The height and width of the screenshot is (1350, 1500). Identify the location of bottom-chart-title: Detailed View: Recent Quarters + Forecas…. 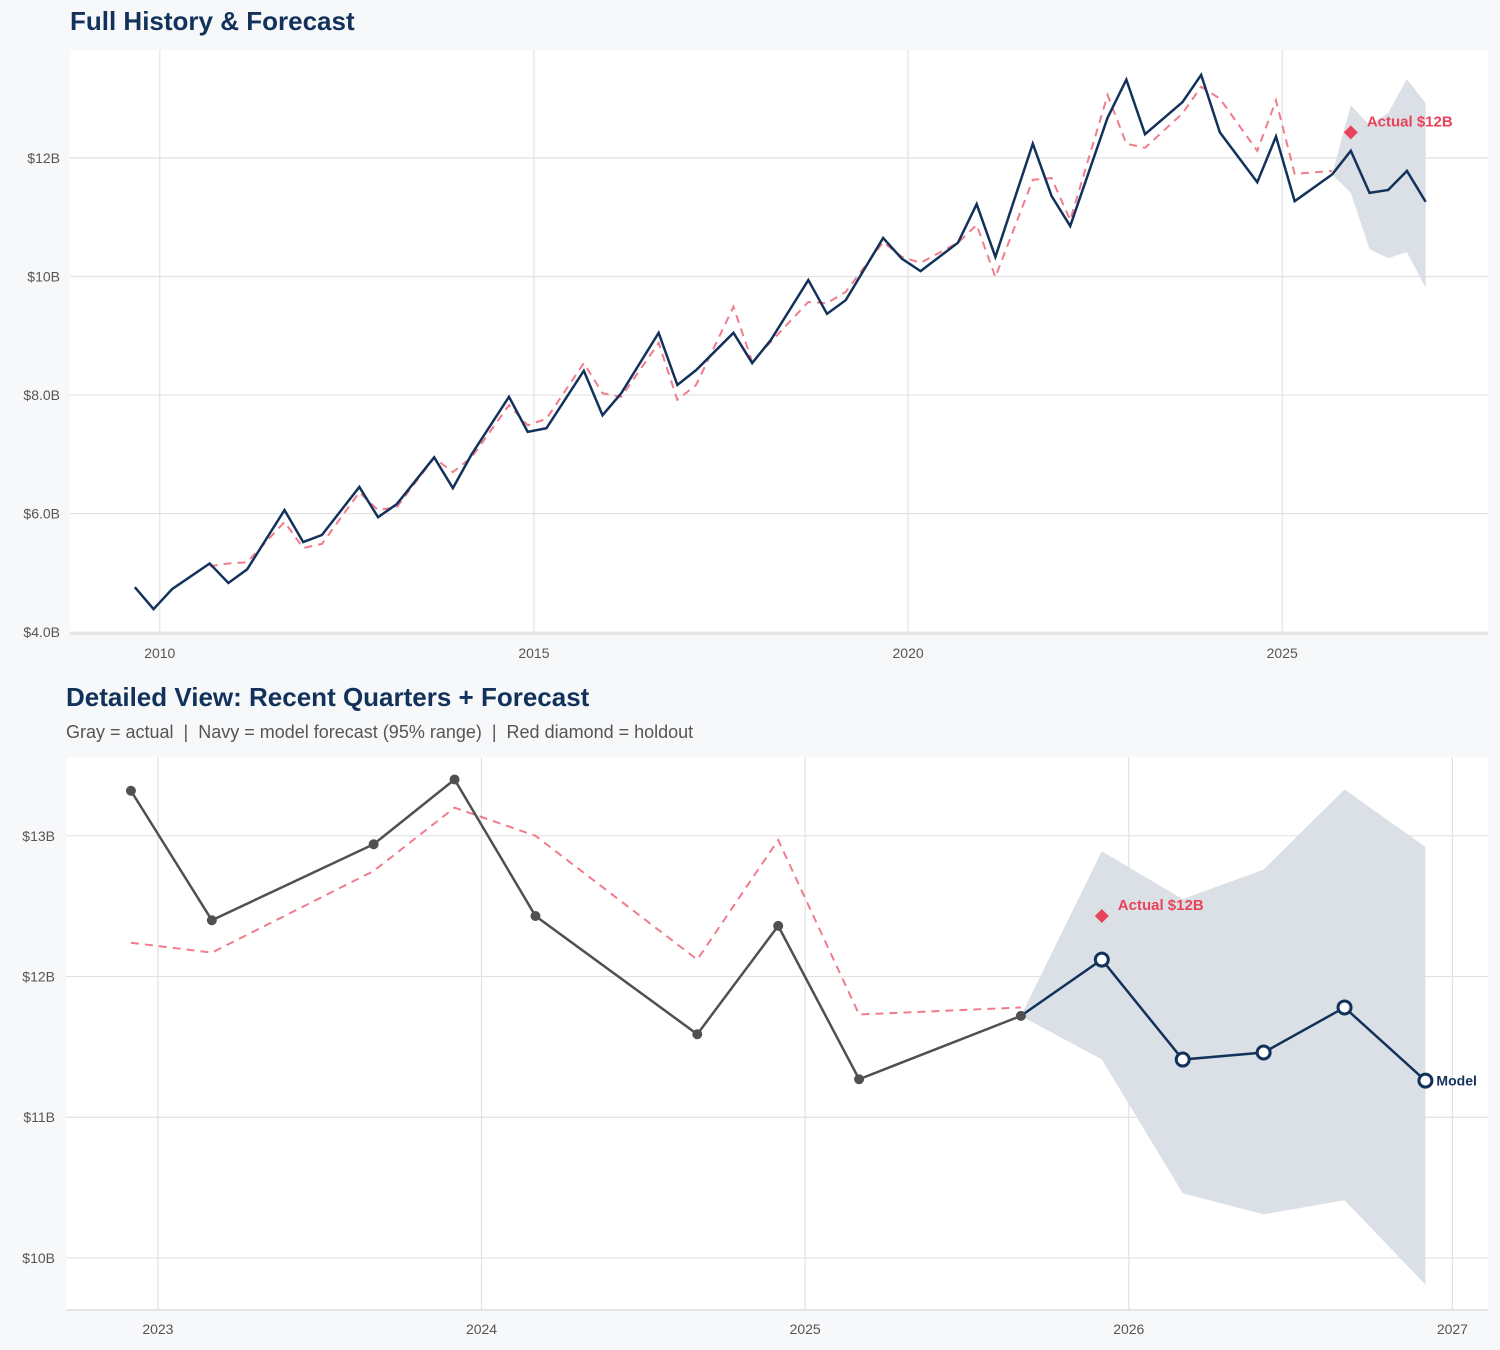
(328, 697).